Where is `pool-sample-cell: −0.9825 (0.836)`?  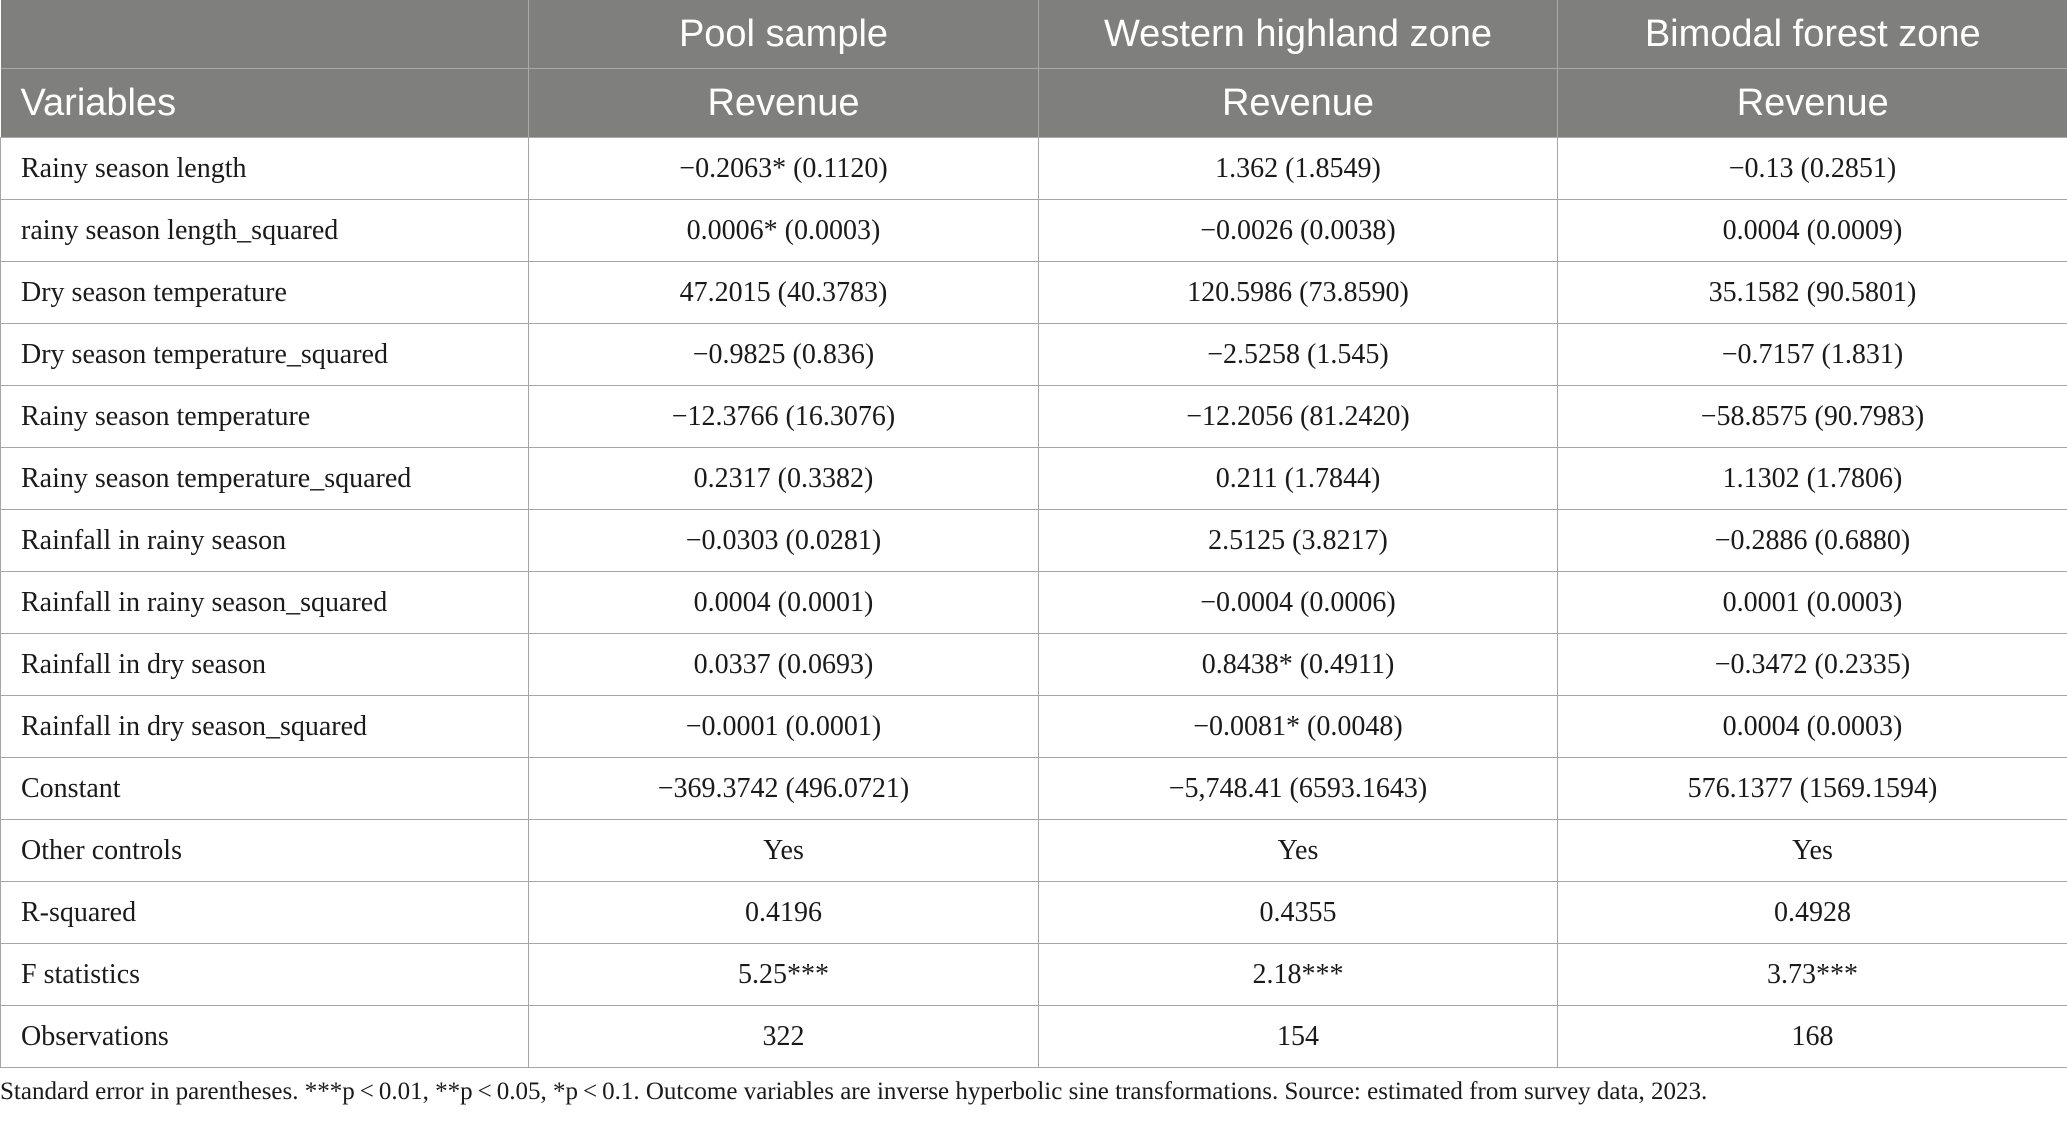
pool-sample-cell: −0.9825 (0.836) is located at coordinates (783, 354).